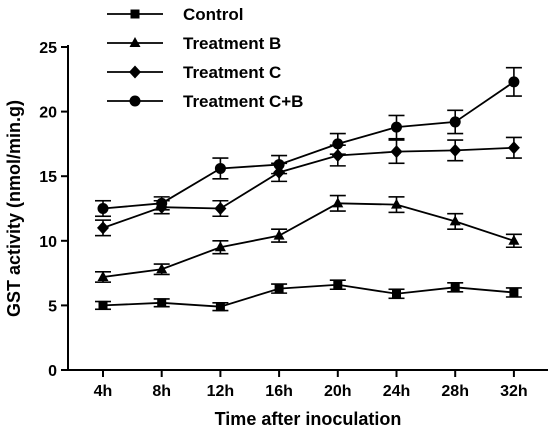 The height and width of the screenshot is (438, 551). Describe the element at coordinates (455, 391) in the screenshot. I see `x-tick-label: 28h` at that location.